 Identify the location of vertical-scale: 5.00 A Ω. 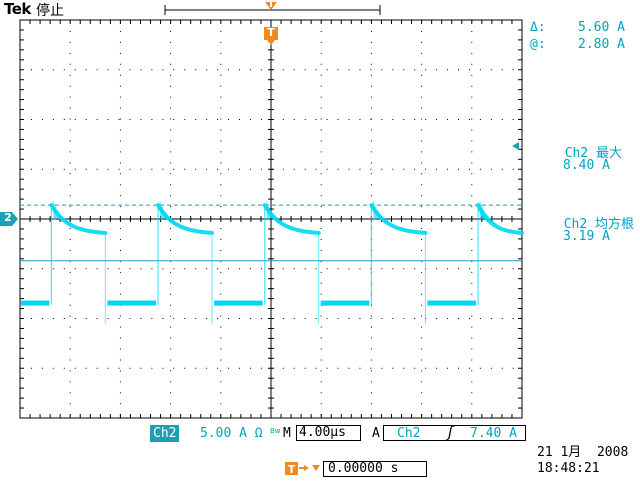
(231, 433).